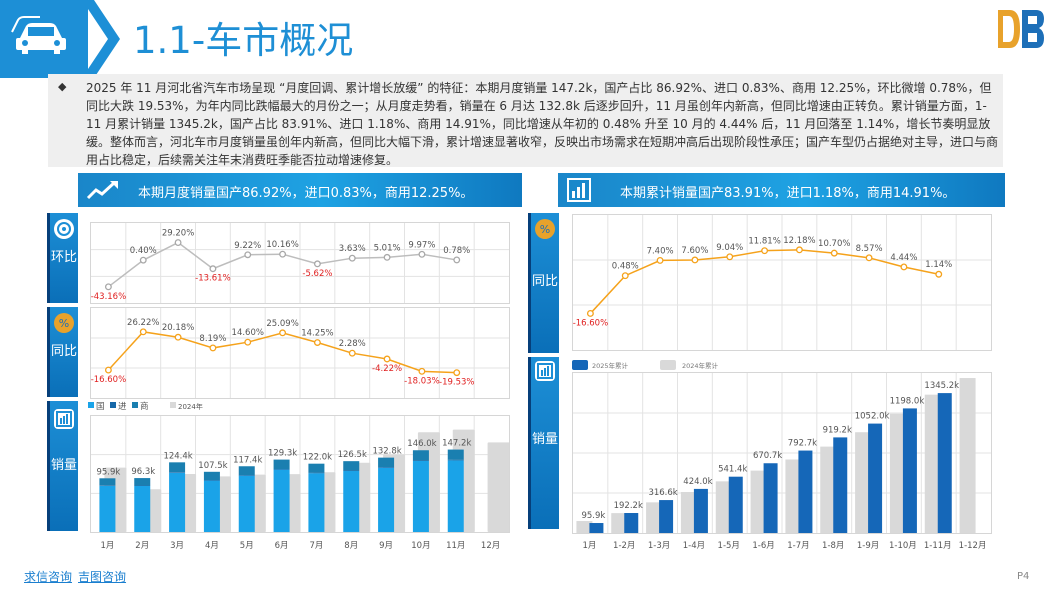  Describe the element at coordinates (190, 406) in the screenshot. I see `legend-label: 2024年` at that location.